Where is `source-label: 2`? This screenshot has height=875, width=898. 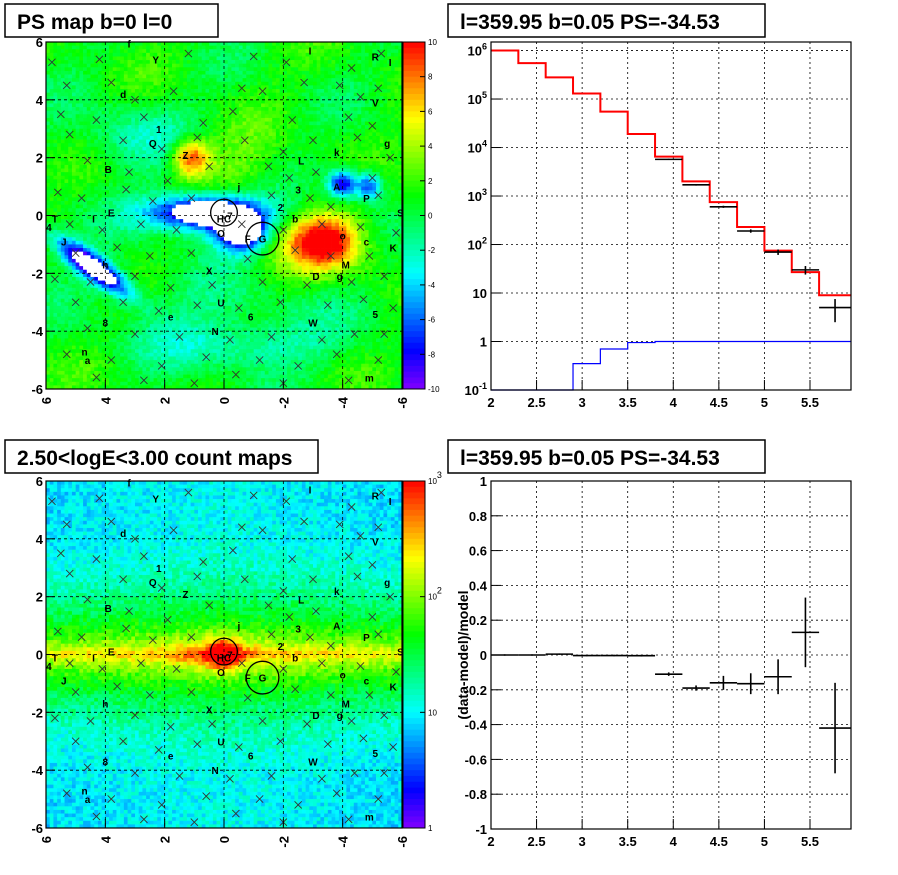
source-label: 2 is located at coordinates (281, 208).